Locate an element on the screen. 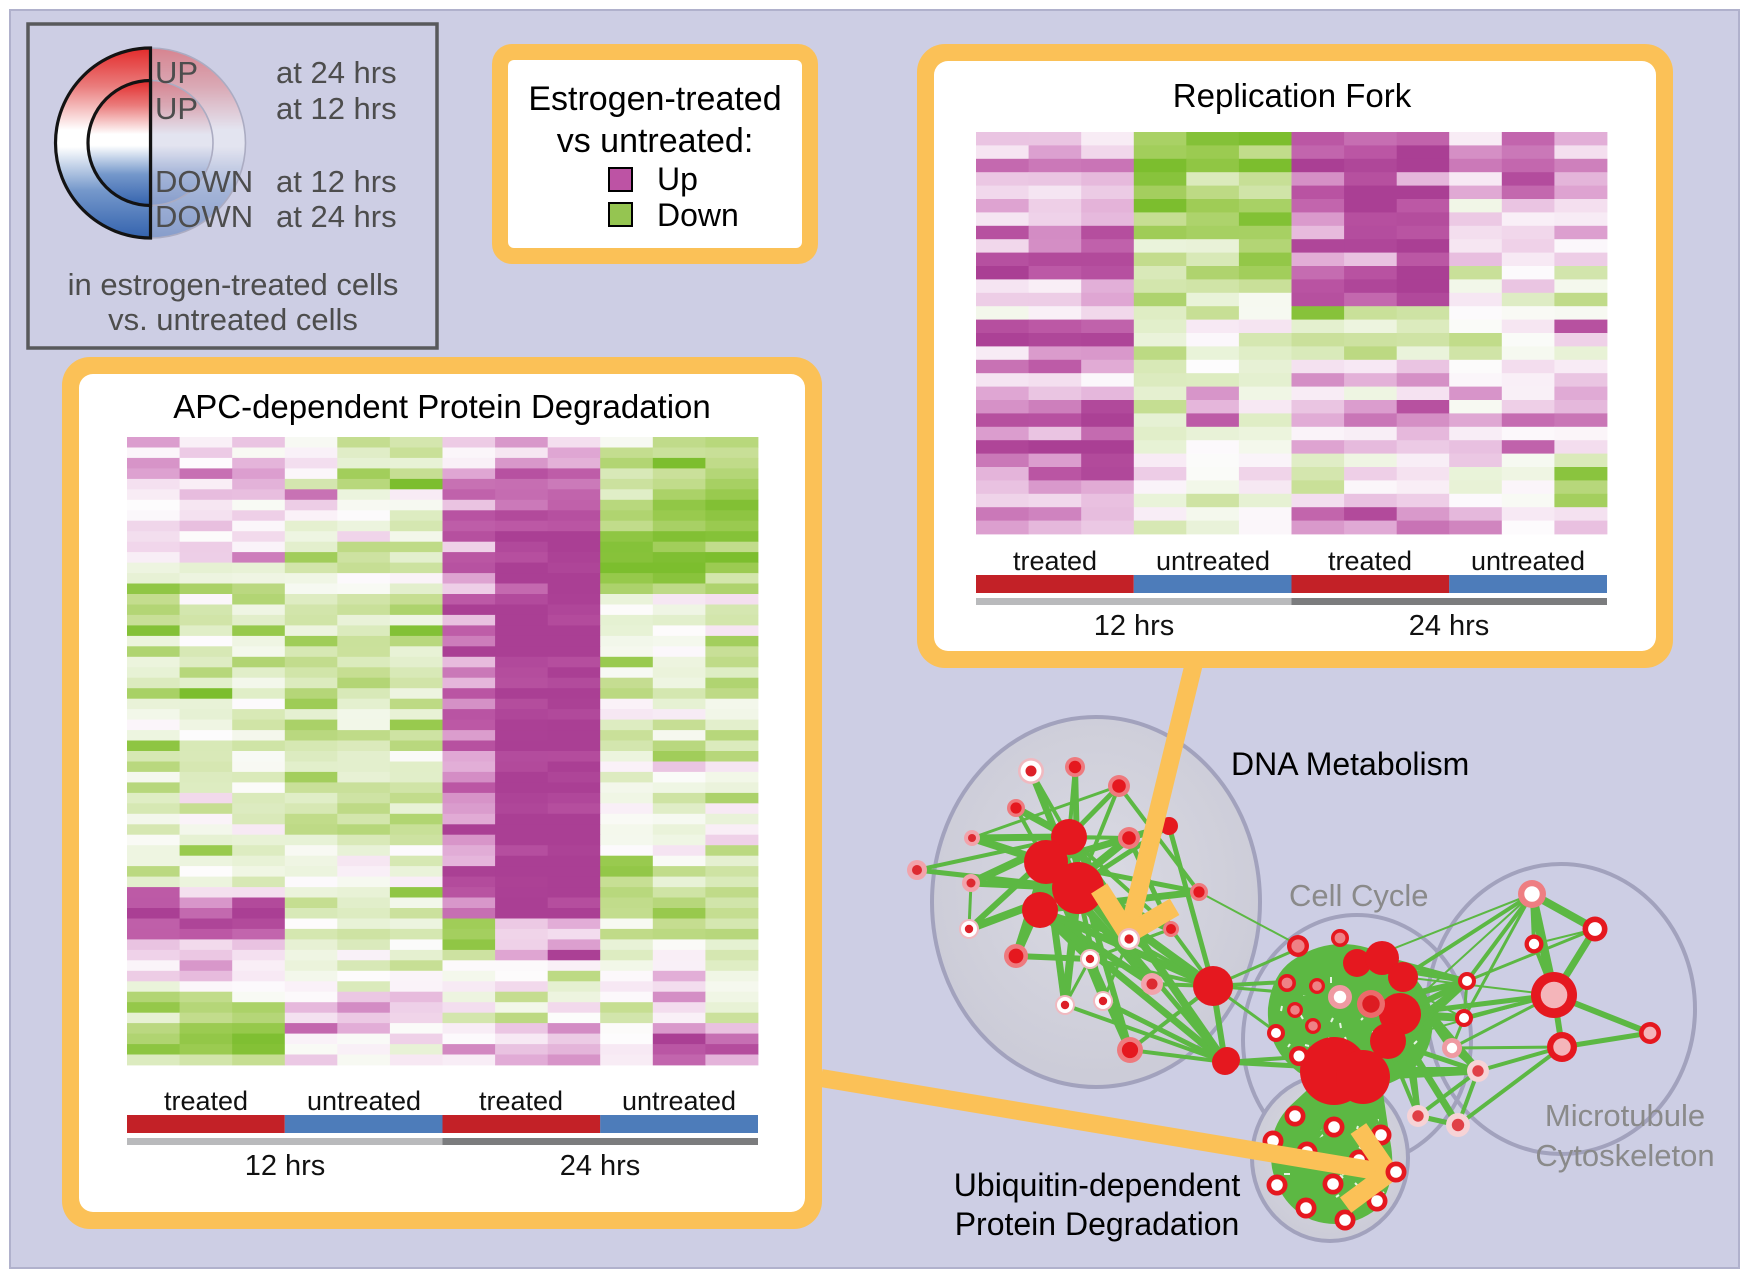 This screenshot has height=1279, width=1750. svg-text: Replication Fork is located at coordinates (1292, 95).